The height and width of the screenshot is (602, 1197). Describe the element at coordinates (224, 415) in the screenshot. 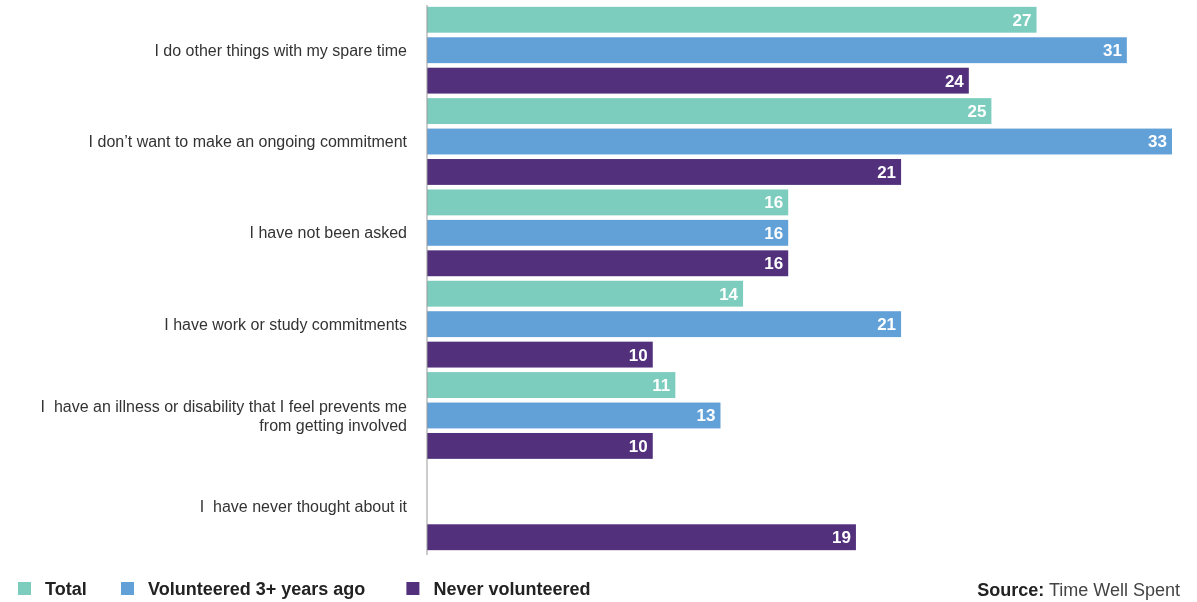

I see `y-tick-label: I have an illness or disability that I feel prevents me from getting involved` at that location.